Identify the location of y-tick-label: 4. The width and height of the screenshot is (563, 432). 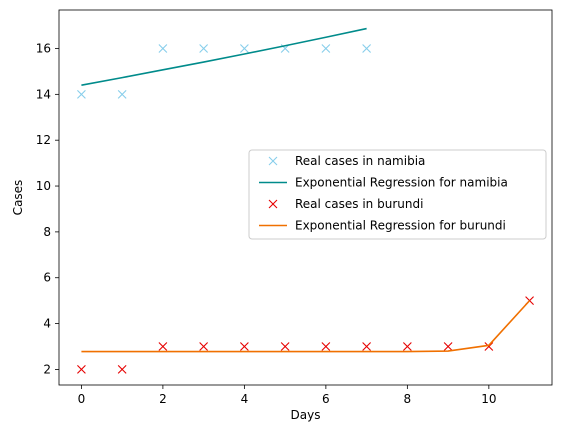
(47, 324).